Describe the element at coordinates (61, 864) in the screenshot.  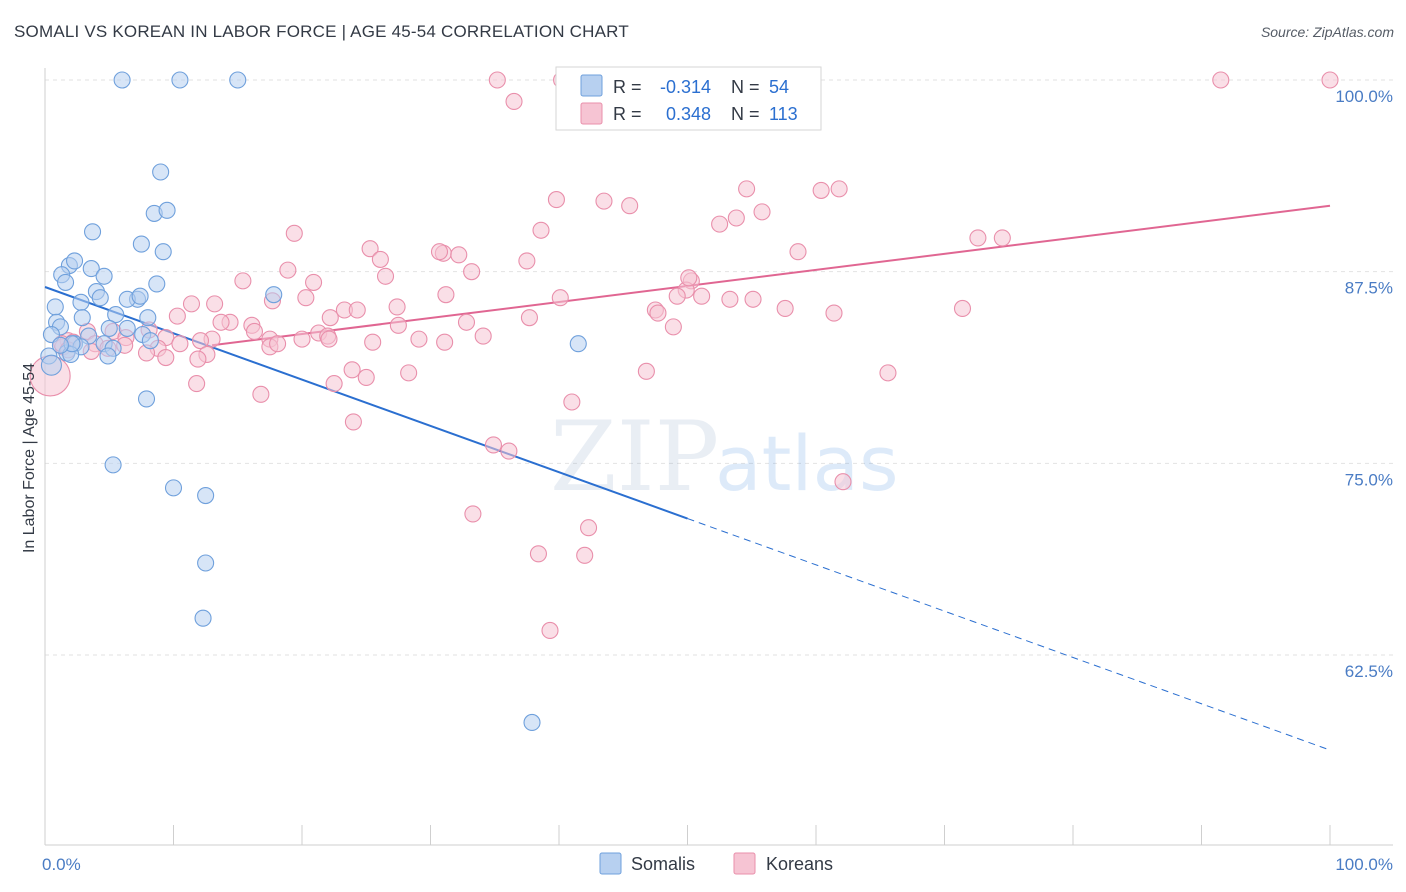
I see `x-tick-label-0: 0.0%` at that location.